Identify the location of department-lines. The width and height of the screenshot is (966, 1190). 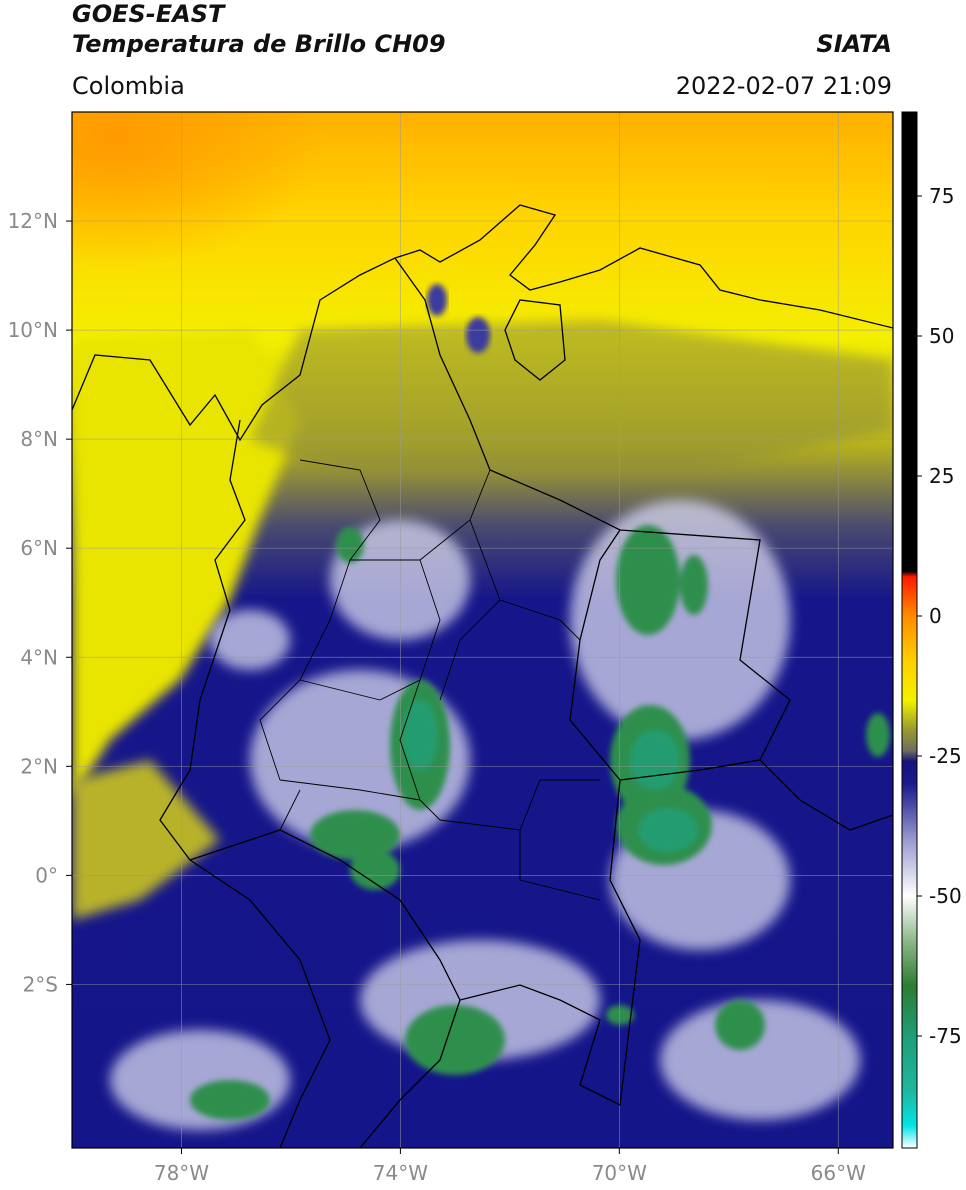
(430, 680).